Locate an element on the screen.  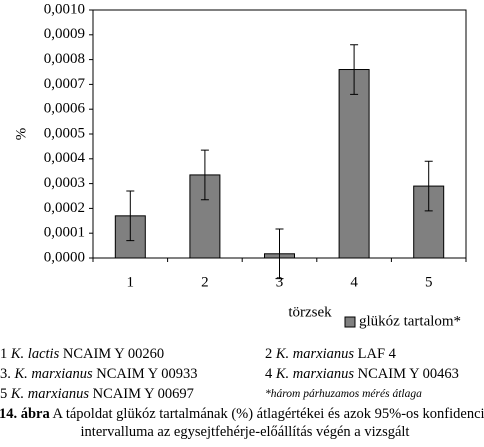
x-axis-label: törzsek is located at coordinates (310, 312).